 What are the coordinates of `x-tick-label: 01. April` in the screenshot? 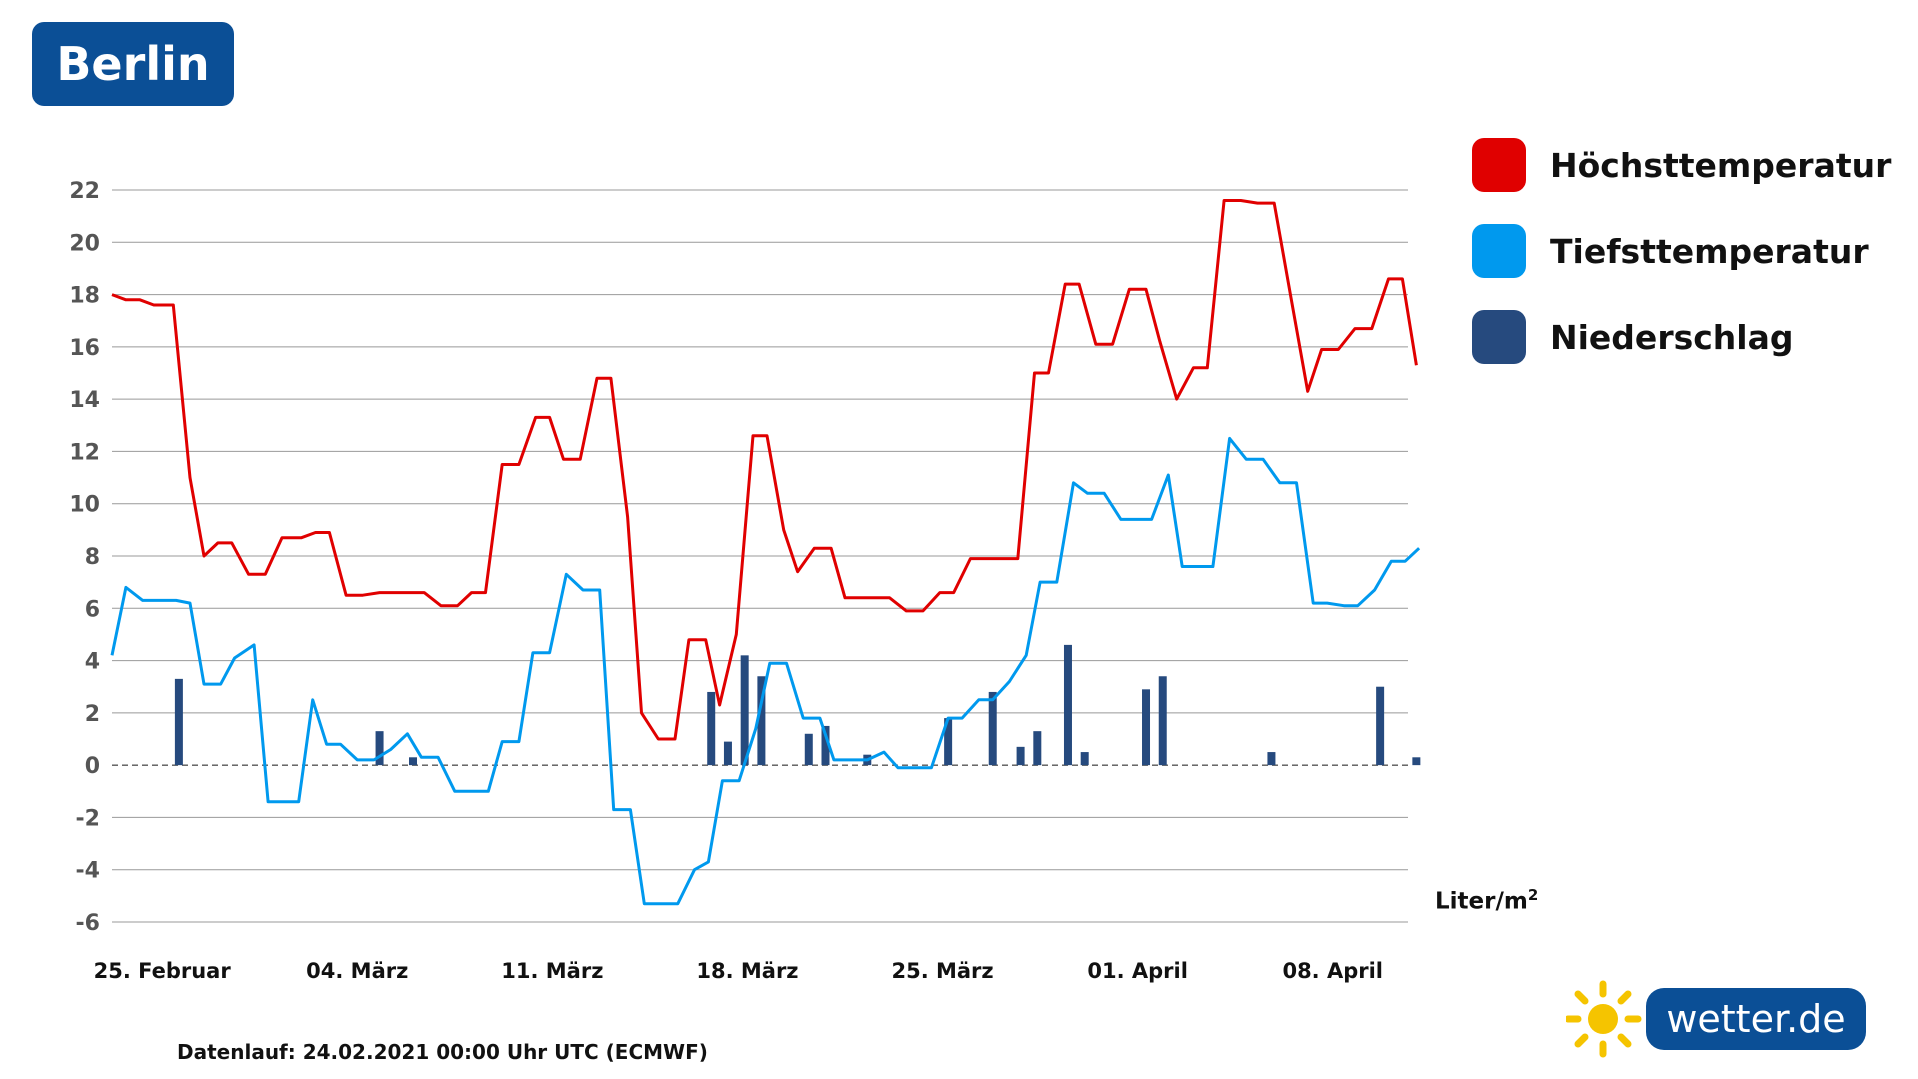 It's located at (1137, 971).